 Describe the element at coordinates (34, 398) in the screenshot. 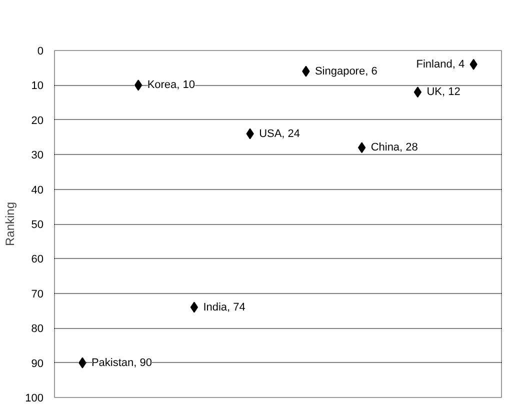

I see `y-tick-label: 100` at that location.